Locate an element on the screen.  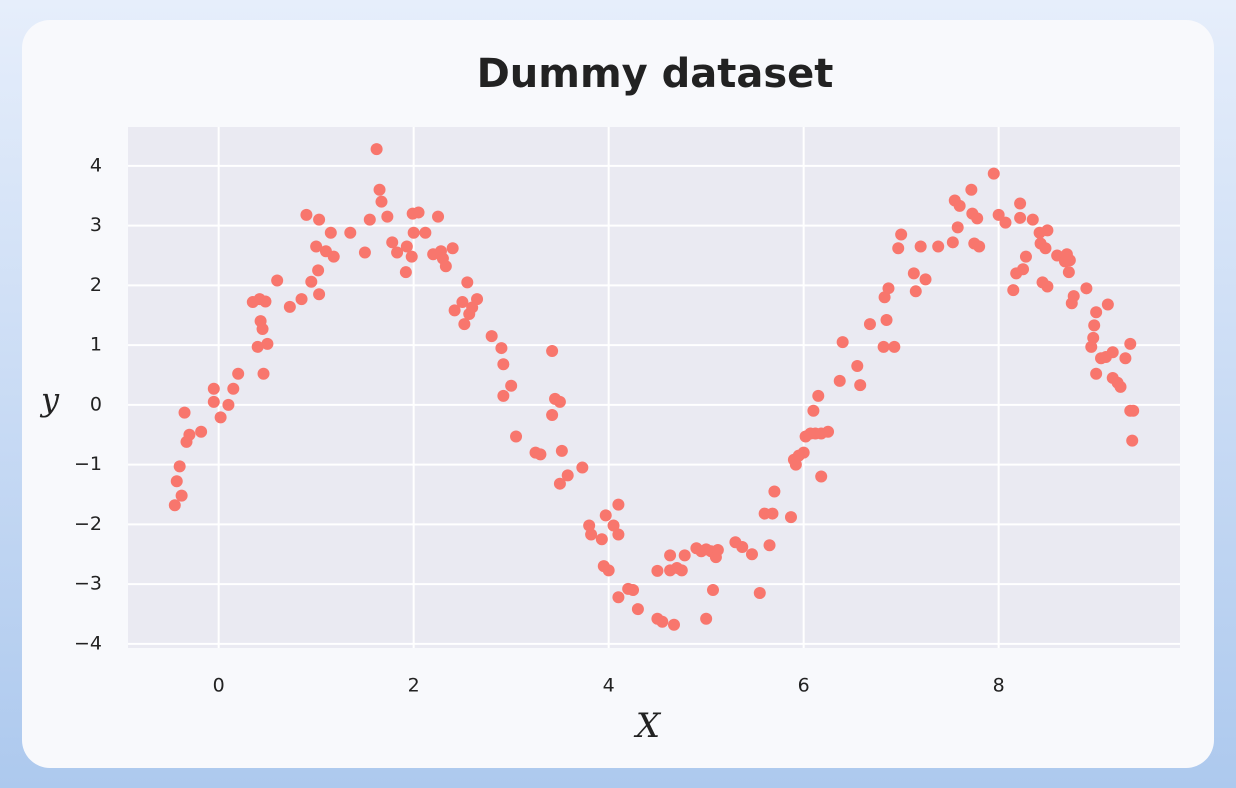
y-tick-label: −3 is located at coordinates (88, 584).